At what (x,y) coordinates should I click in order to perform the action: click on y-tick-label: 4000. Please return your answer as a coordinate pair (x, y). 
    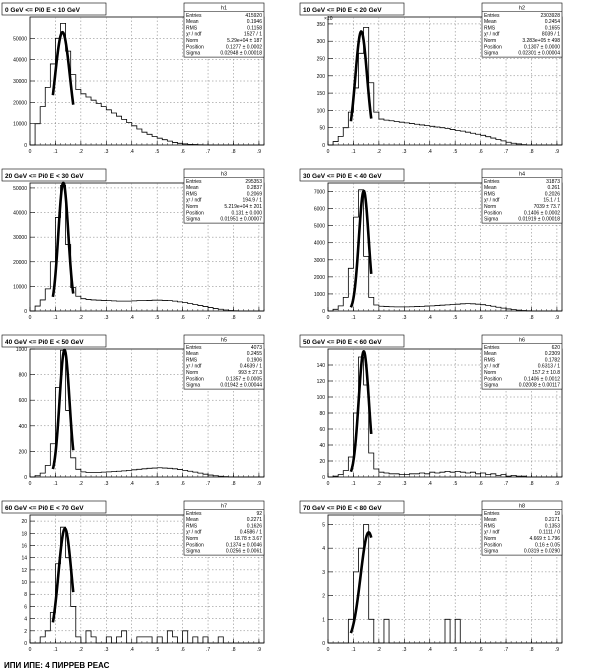
    Looking at the image, I should click on (319, 244).